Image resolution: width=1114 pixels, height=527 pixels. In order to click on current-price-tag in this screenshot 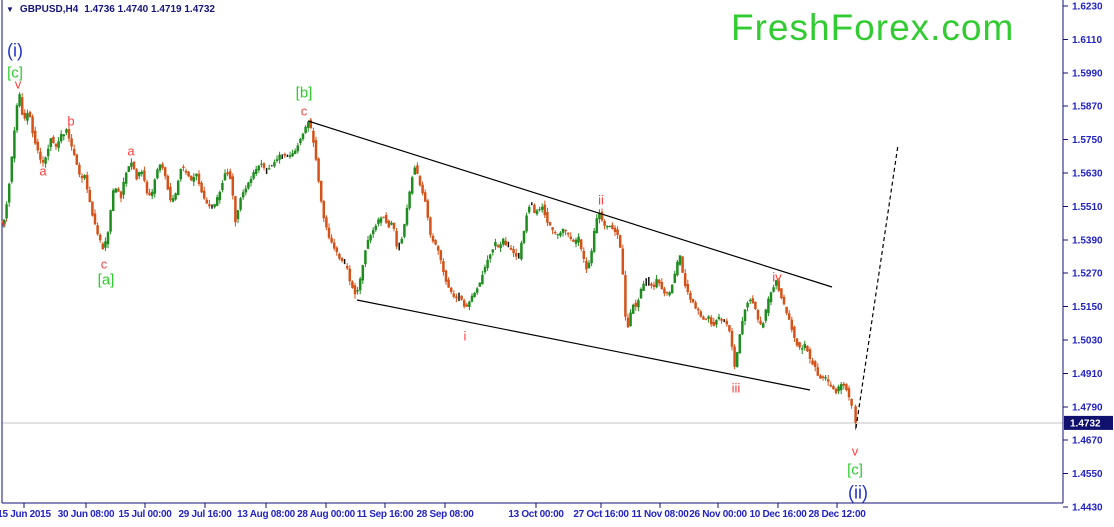, I will do `click(1088, 422)`.